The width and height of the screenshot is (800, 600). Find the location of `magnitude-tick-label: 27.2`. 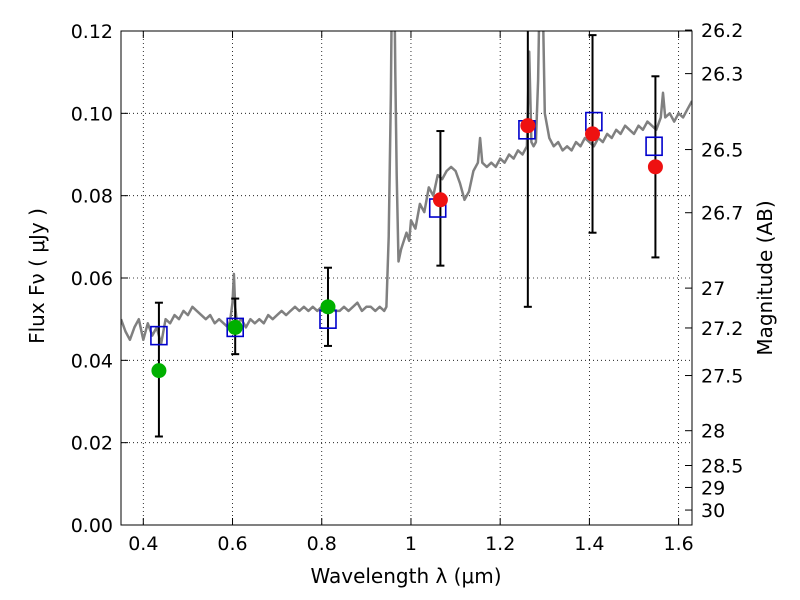

magnitude-tick-label: 27.2 is located at coordinates (722, 329).